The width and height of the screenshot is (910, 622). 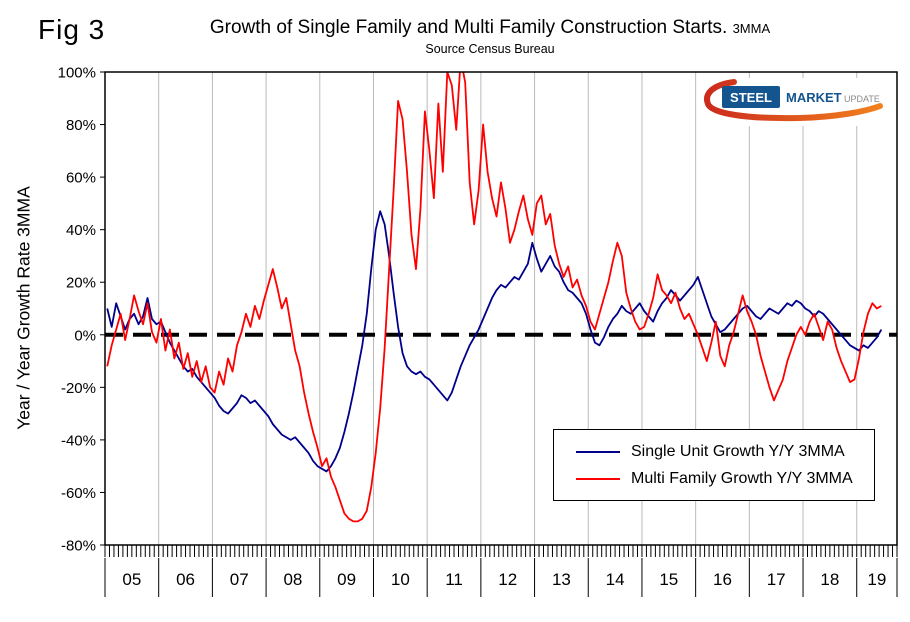 I want to click on svg-text: 08, so click(x=292, y=579).